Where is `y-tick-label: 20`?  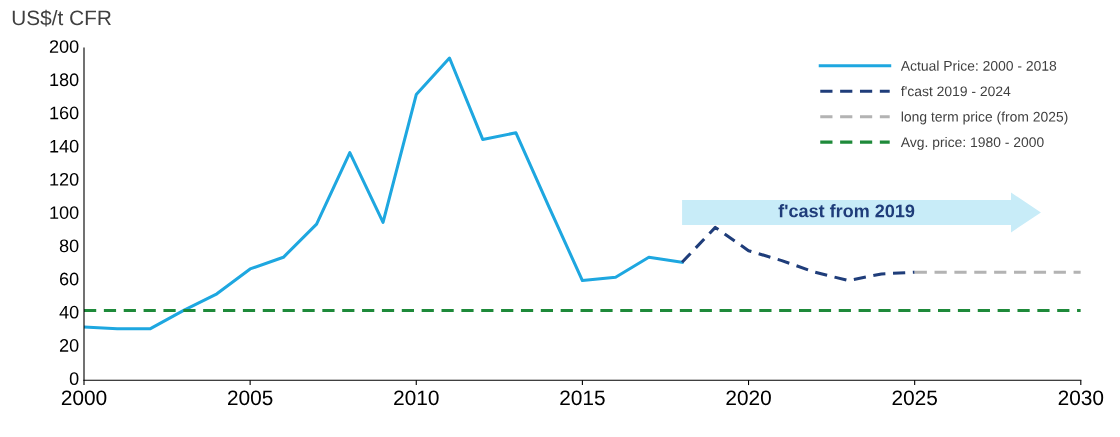 y-tick-label: 20 is located at coordinates (69, 345).